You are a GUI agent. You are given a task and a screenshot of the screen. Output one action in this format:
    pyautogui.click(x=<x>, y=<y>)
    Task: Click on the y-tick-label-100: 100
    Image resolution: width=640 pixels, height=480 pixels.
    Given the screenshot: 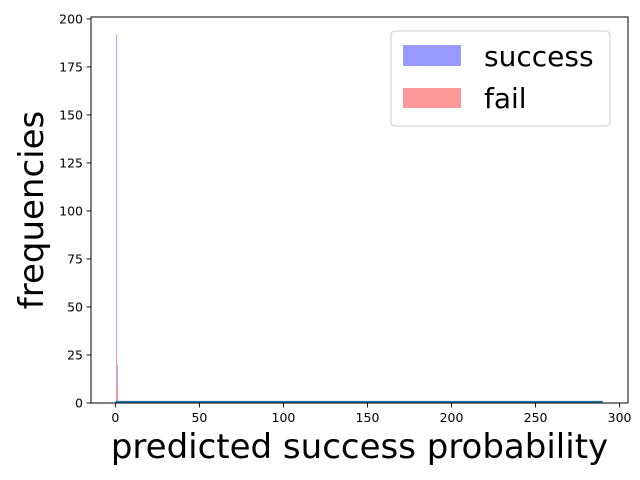 What is the action you would take?
    pyautogui.click(x=71, y=210)
    